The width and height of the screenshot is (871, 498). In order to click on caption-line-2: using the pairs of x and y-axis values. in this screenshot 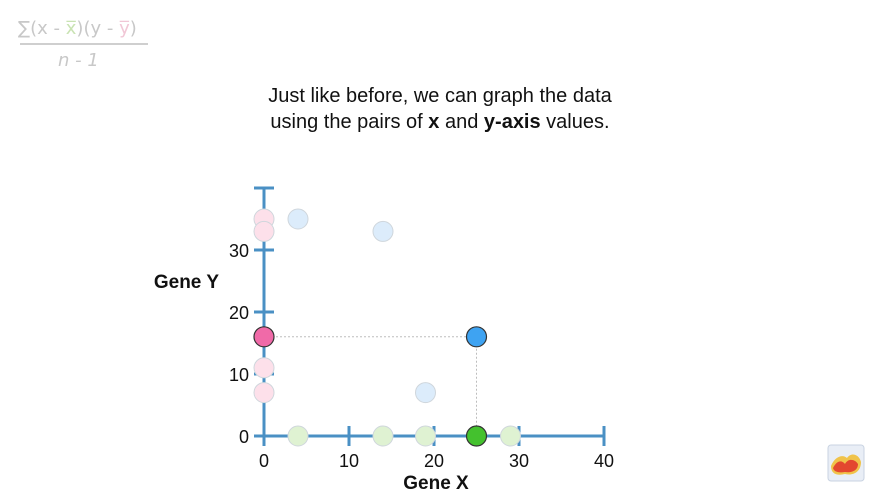, I will do `click(440, 122)`.